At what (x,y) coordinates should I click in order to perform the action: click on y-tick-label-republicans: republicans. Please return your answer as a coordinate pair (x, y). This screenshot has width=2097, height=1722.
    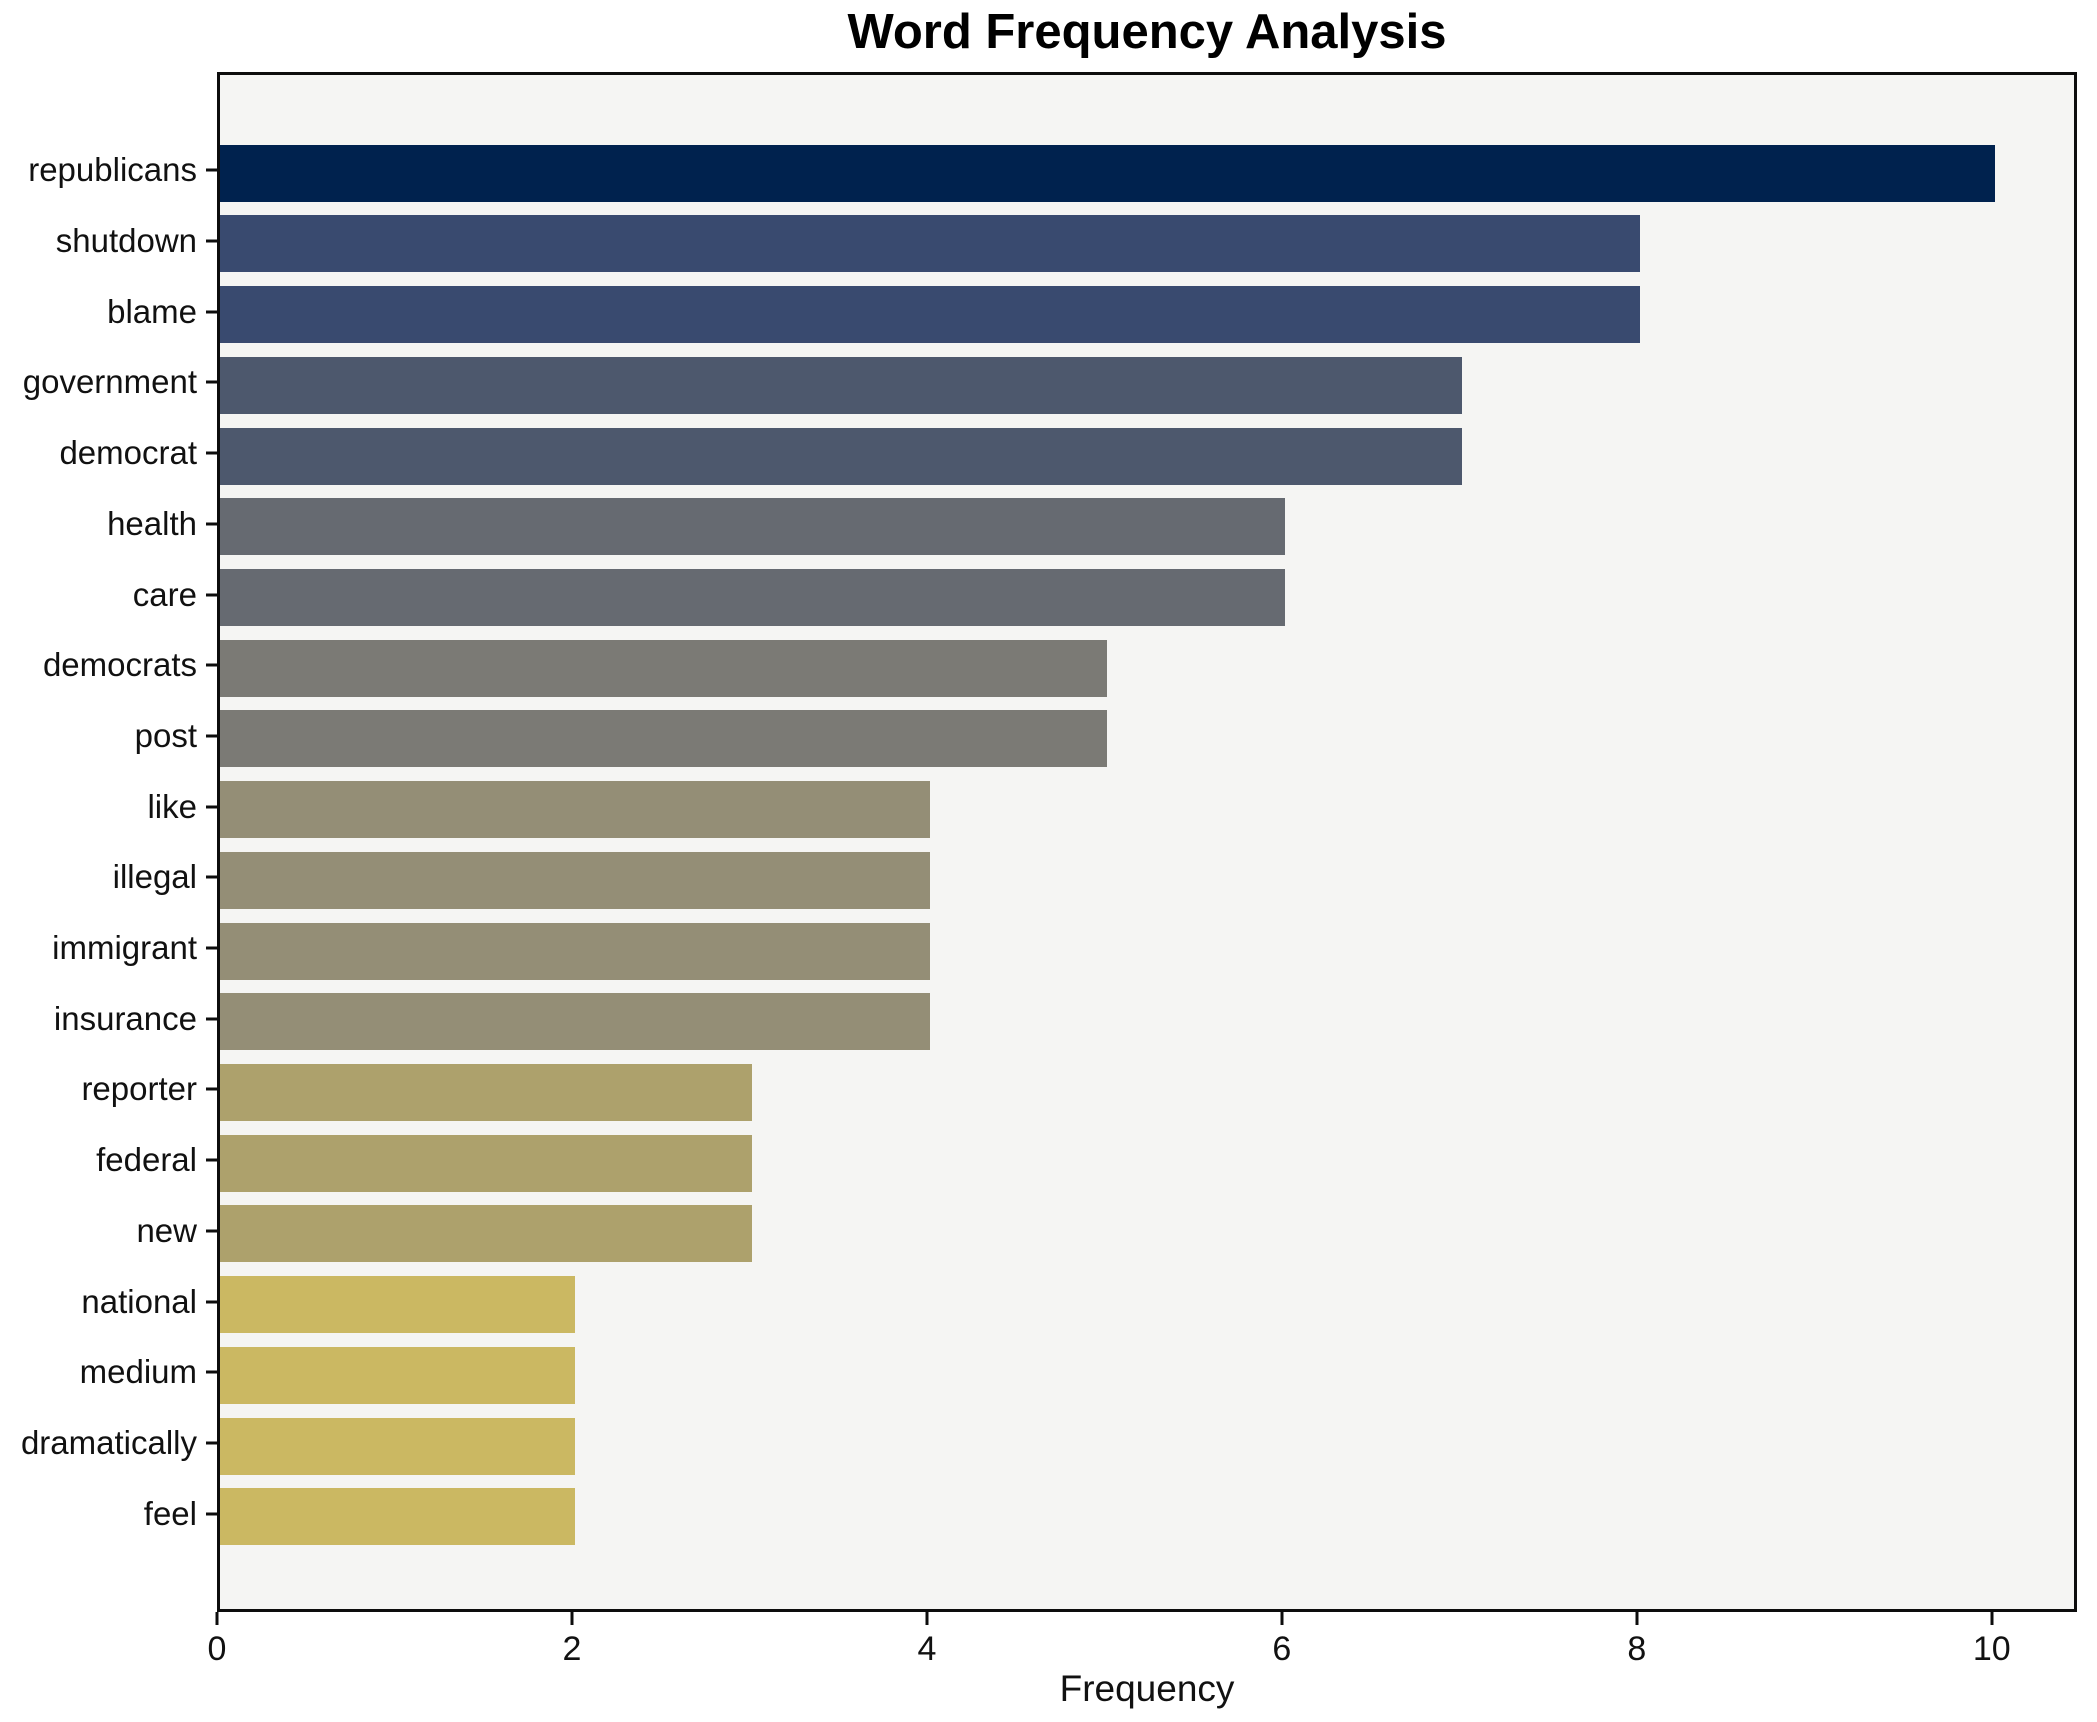
    Looking at the image, I should click on (112, 170).